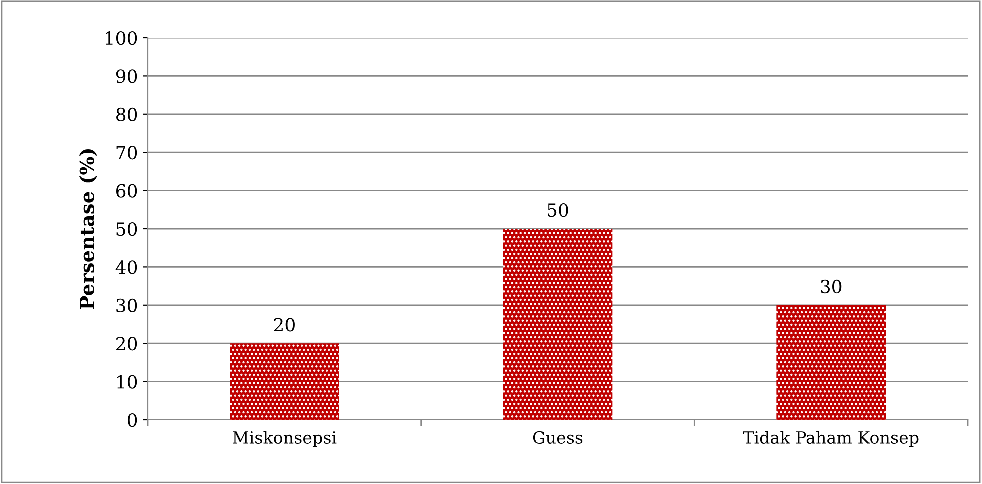 The image size is (982, 484). Describe the element at coordinates (127, 191) in the screenshot. I see `y-tick-label: 60` at that location.